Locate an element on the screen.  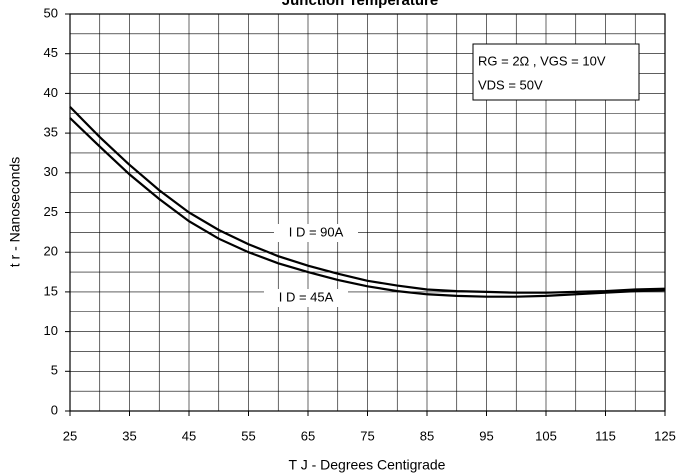
y-tick-label: 45 is located at coordinates (51, 52).